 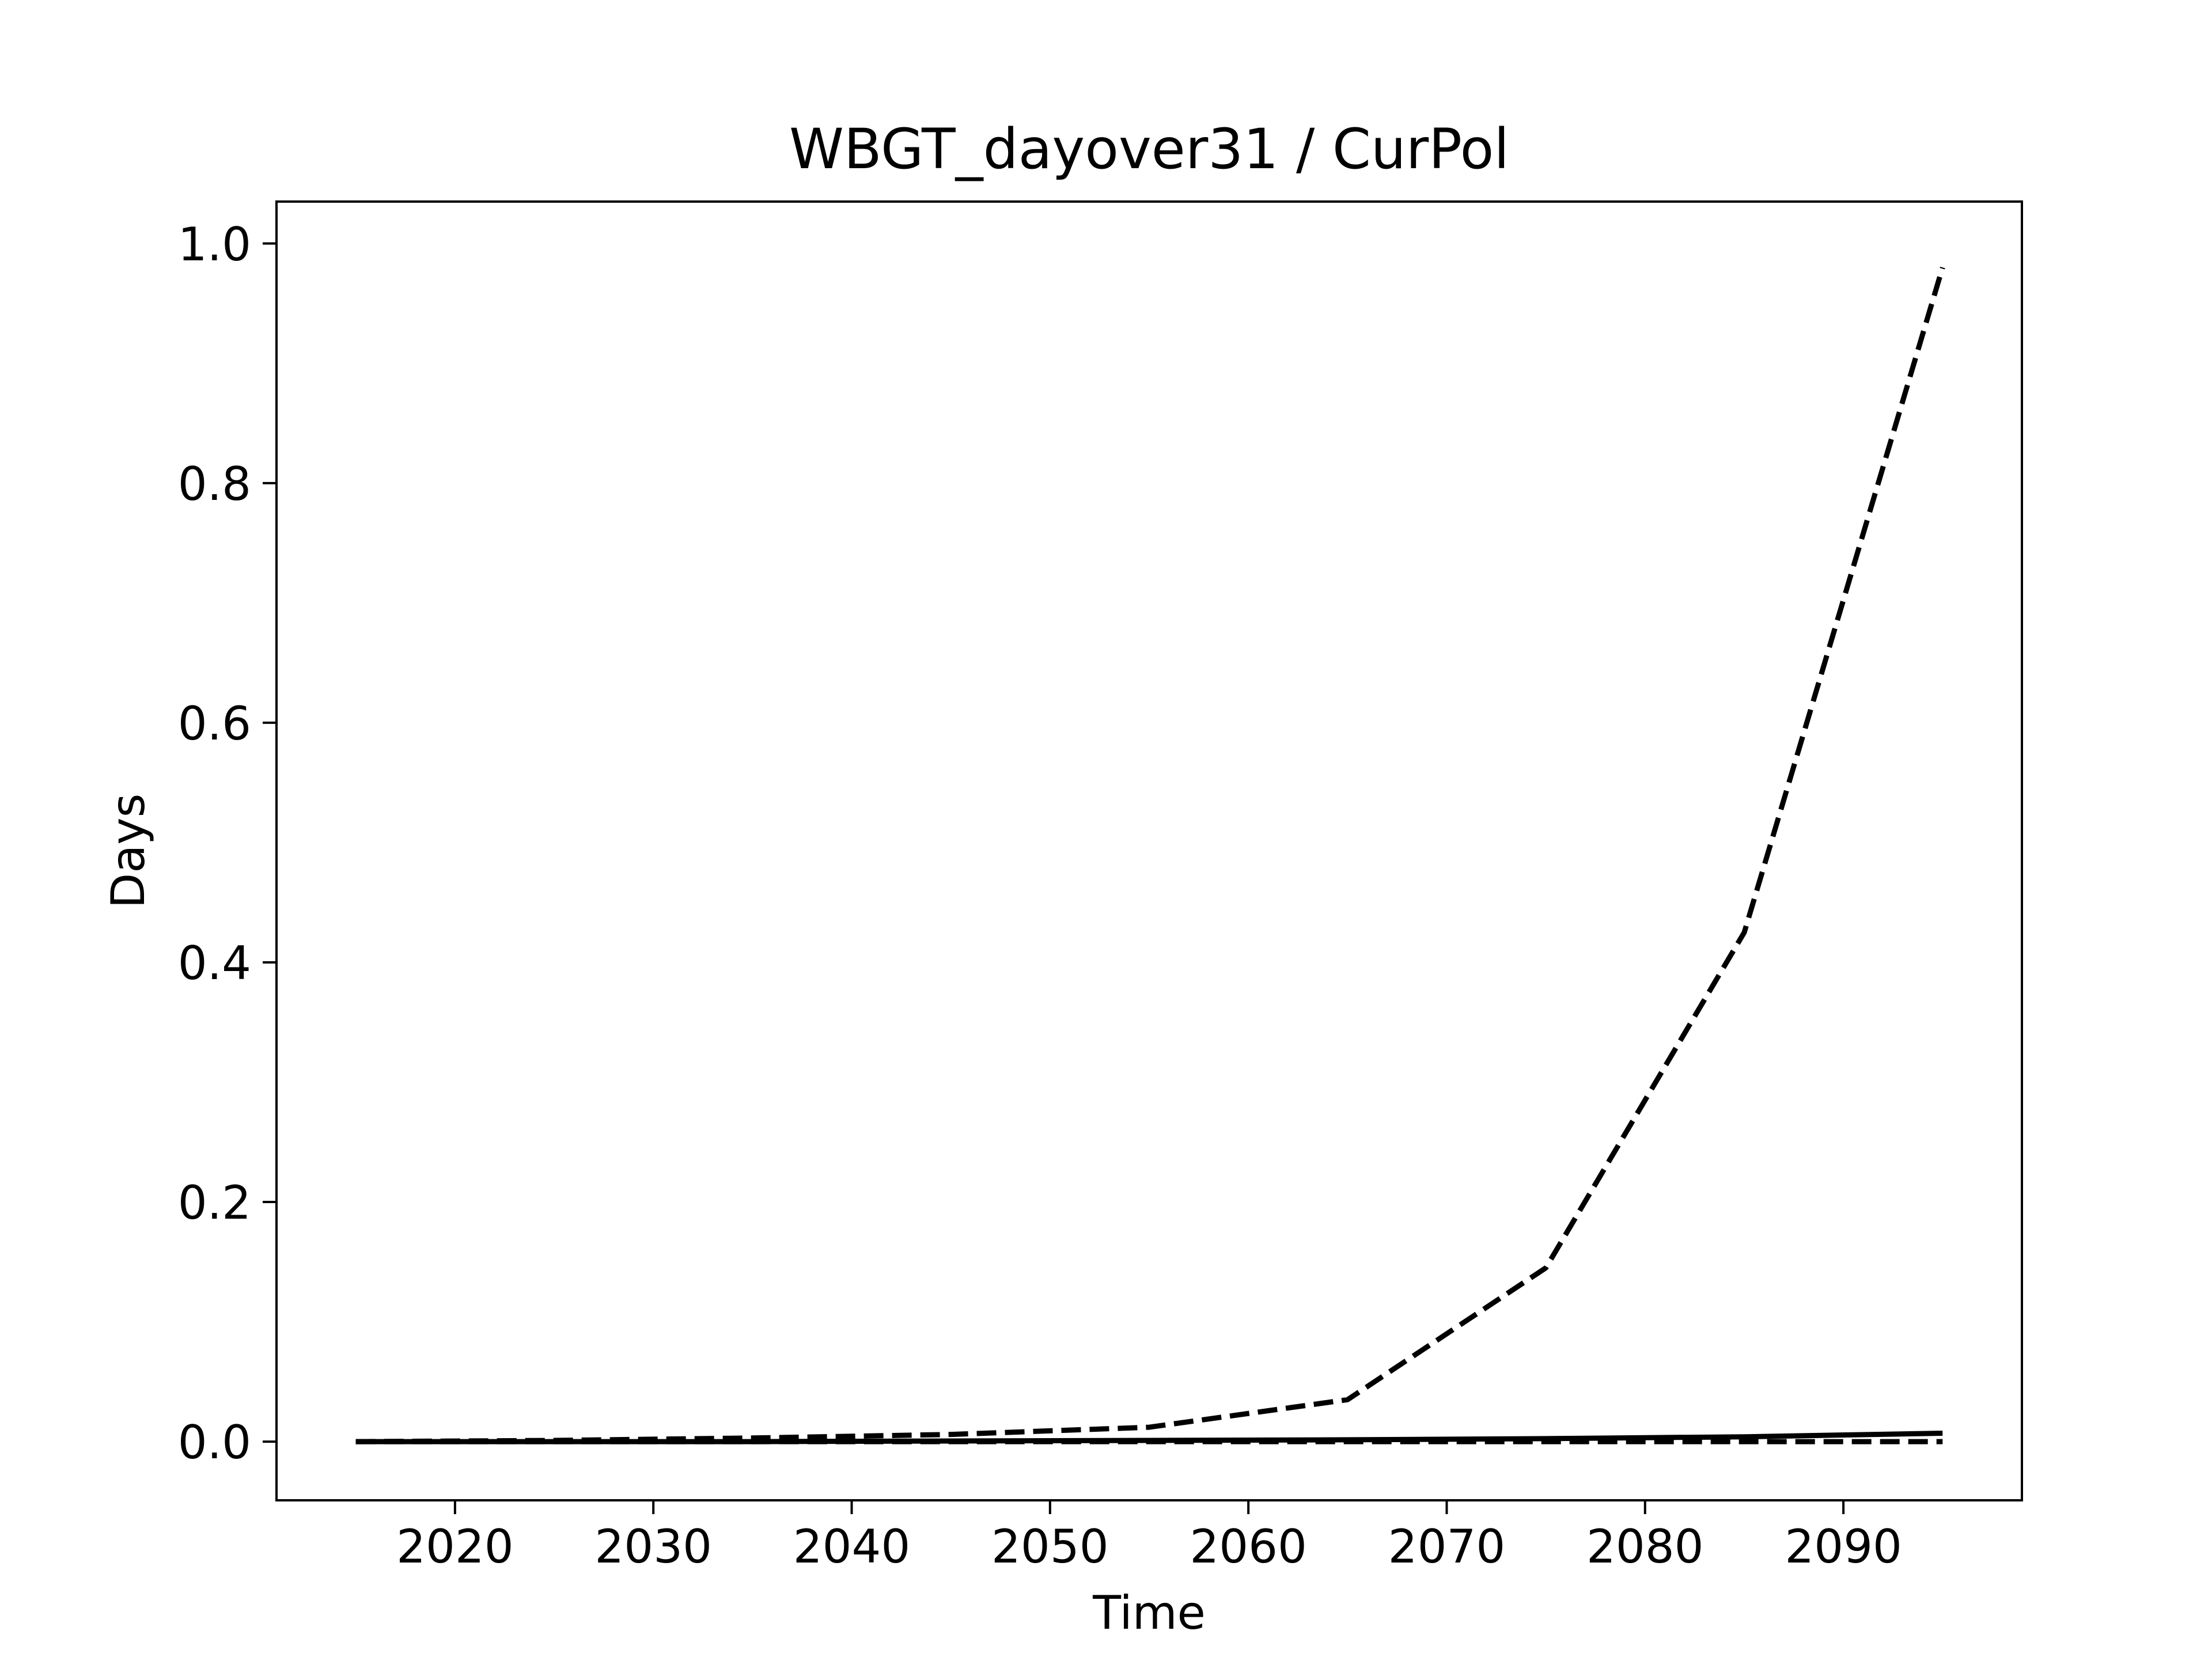 I want to click on x-tick-label: 2040, so click(x=852, y=1546).